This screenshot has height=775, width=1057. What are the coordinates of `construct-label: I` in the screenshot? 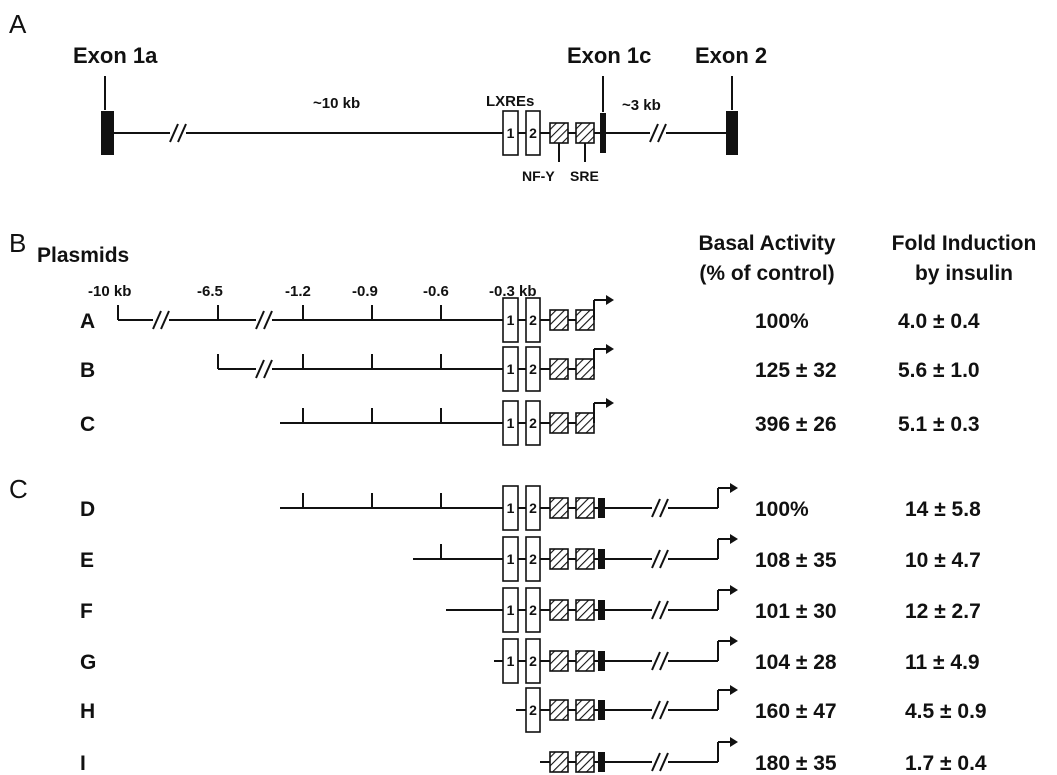 It's located at (83, 763).